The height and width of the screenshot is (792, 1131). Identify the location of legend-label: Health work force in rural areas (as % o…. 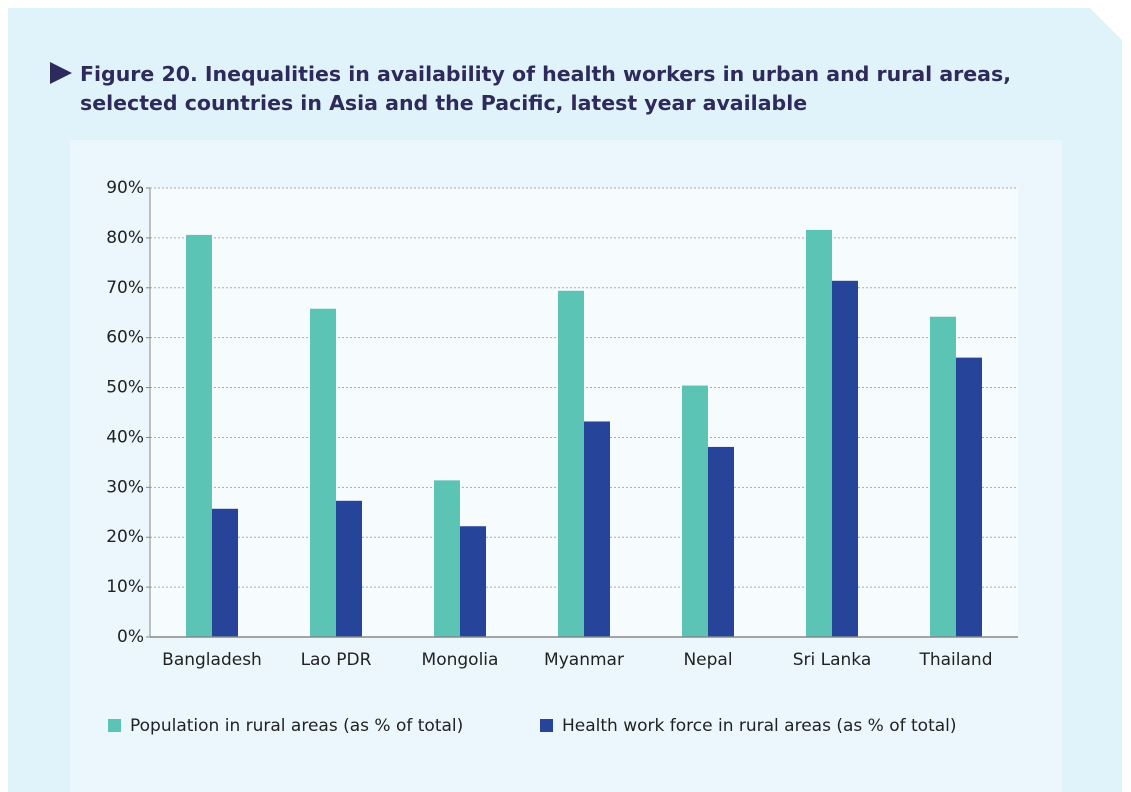
(759, 726).